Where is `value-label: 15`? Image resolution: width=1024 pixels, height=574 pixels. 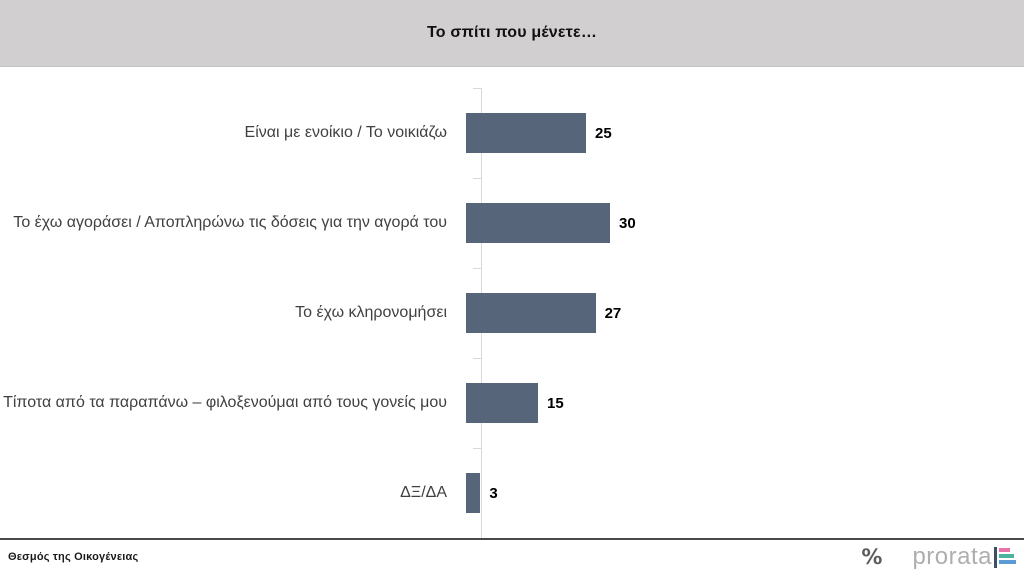 value-label: 15 is located at coordinates (555, 403).